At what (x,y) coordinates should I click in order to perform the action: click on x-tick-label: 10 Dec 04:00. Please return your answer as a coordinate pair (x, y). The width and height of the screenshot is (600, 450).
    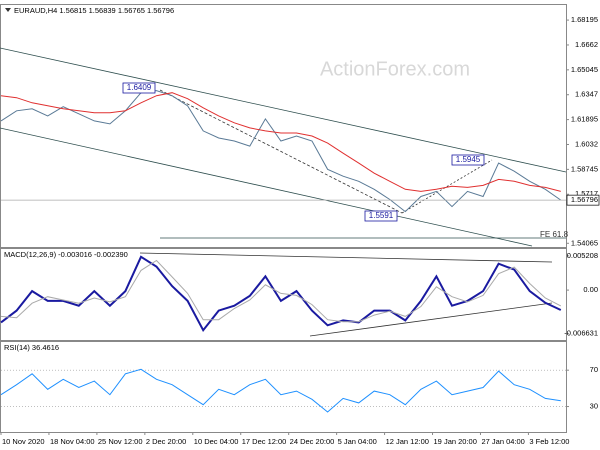
    Looking at the image, I should click on (216, 441).